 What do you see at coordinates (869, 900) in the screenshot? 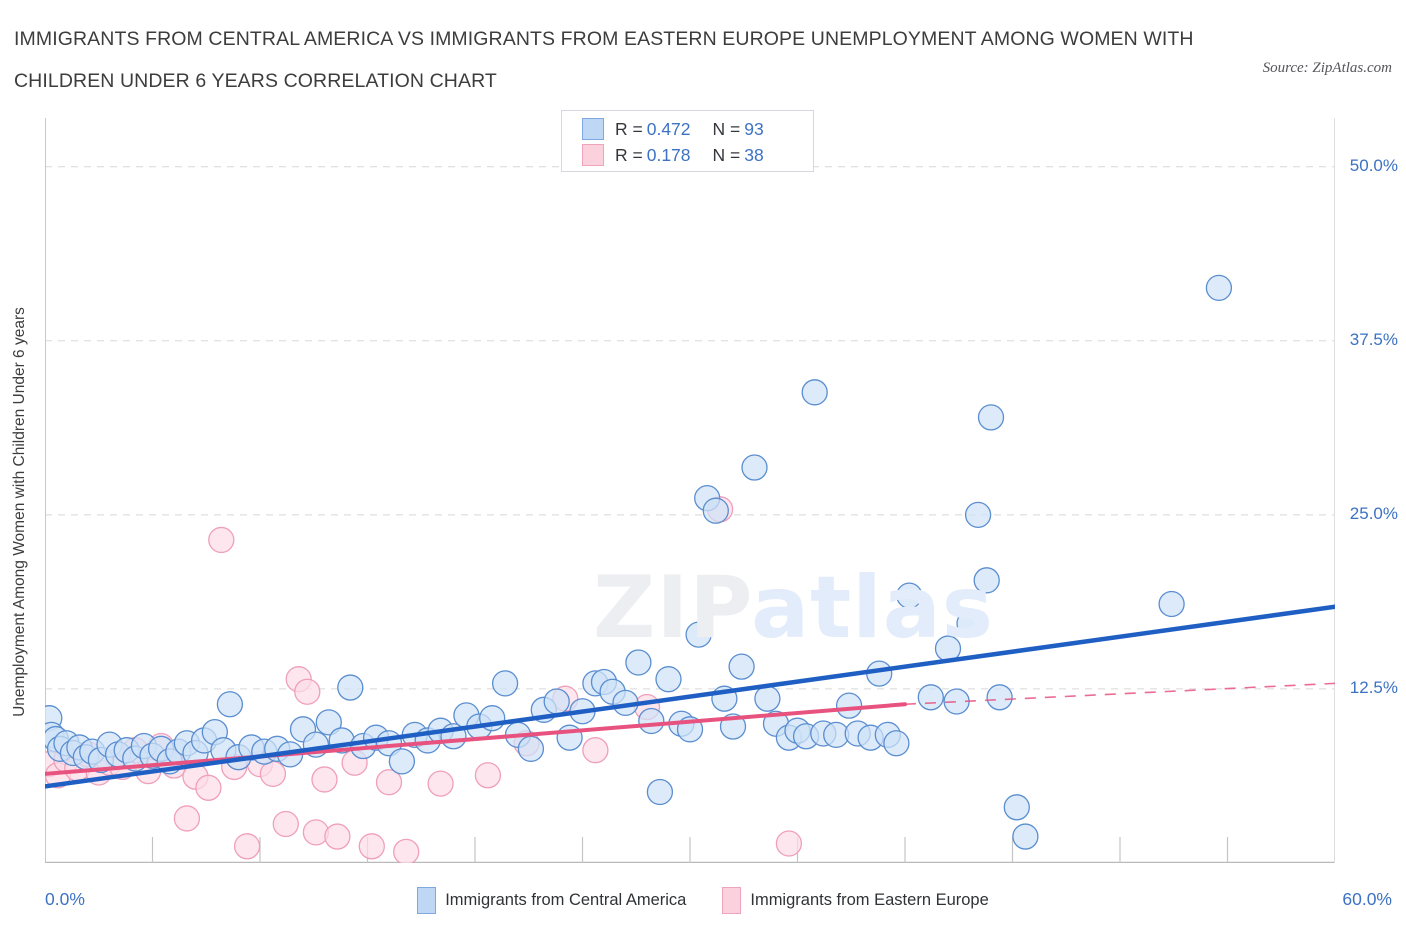
I see `legend-label-eastern-europe: Immigrants from Eastern Europe` at bounding box center [869, 900].